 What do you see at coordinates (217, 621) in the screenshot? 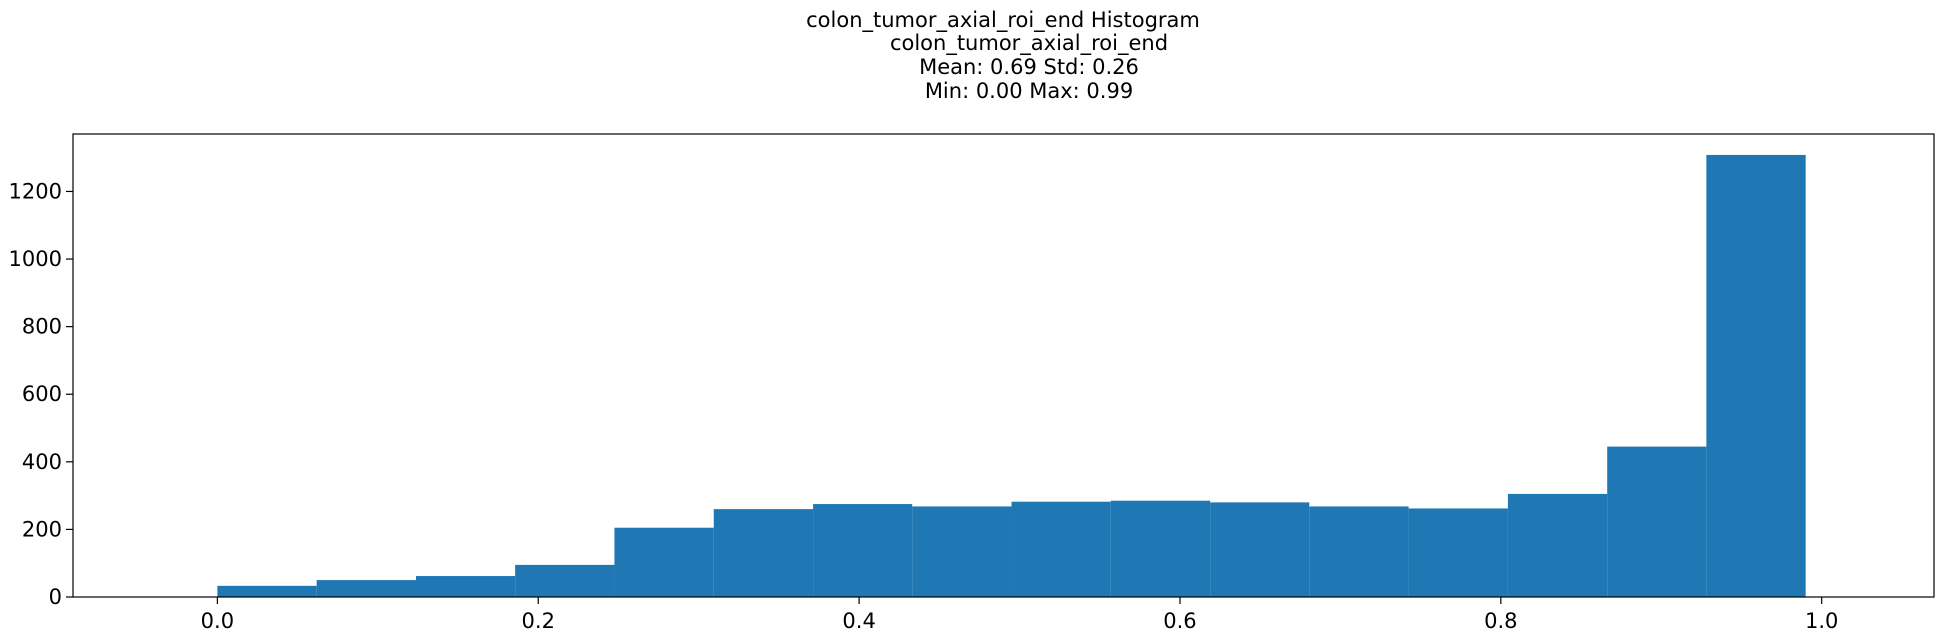
I see `x-tick-label: 0.0` at bounding box center [217, 621].